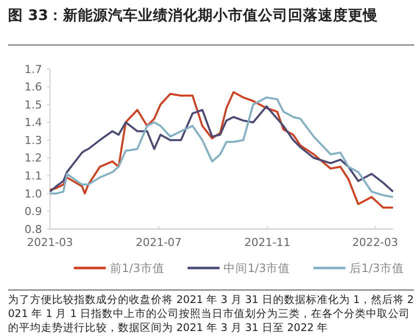  Describe the element at coordinates (33, 87) in the screenshot. I see `y-tick-label: 1.6` at that location.